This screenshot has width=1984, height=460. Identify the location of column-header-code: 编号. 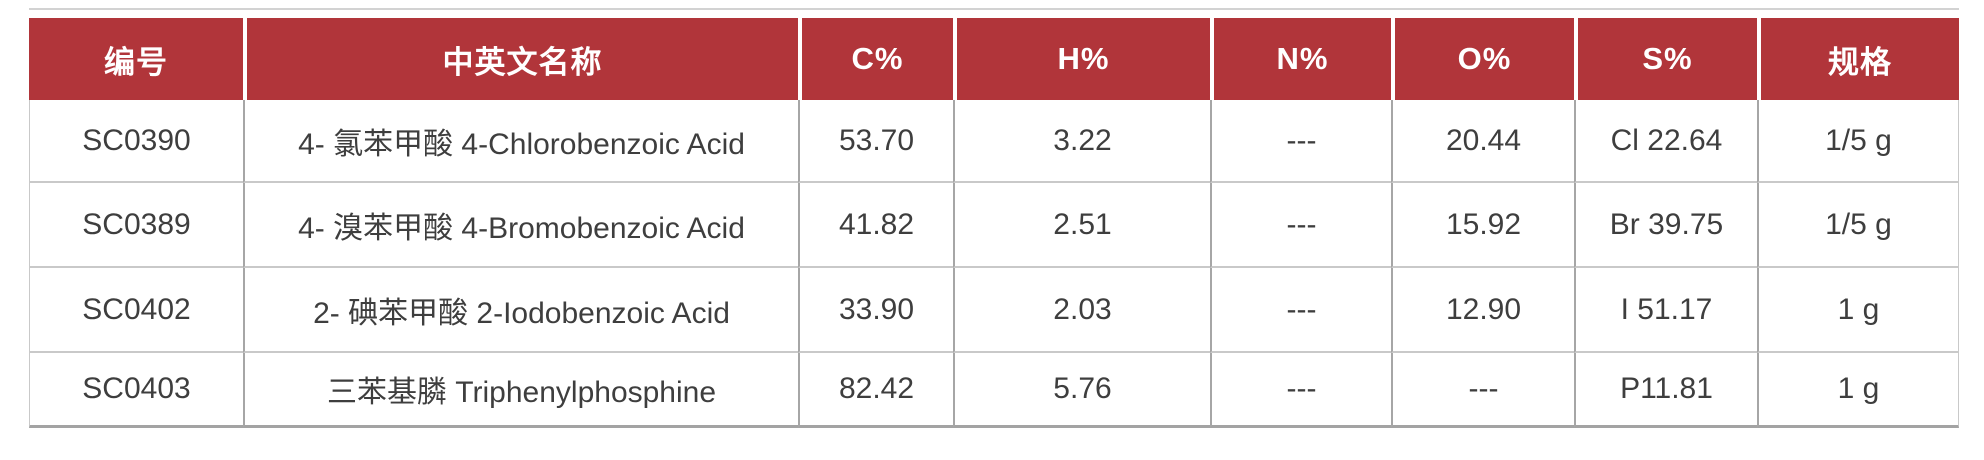
(136, 59).